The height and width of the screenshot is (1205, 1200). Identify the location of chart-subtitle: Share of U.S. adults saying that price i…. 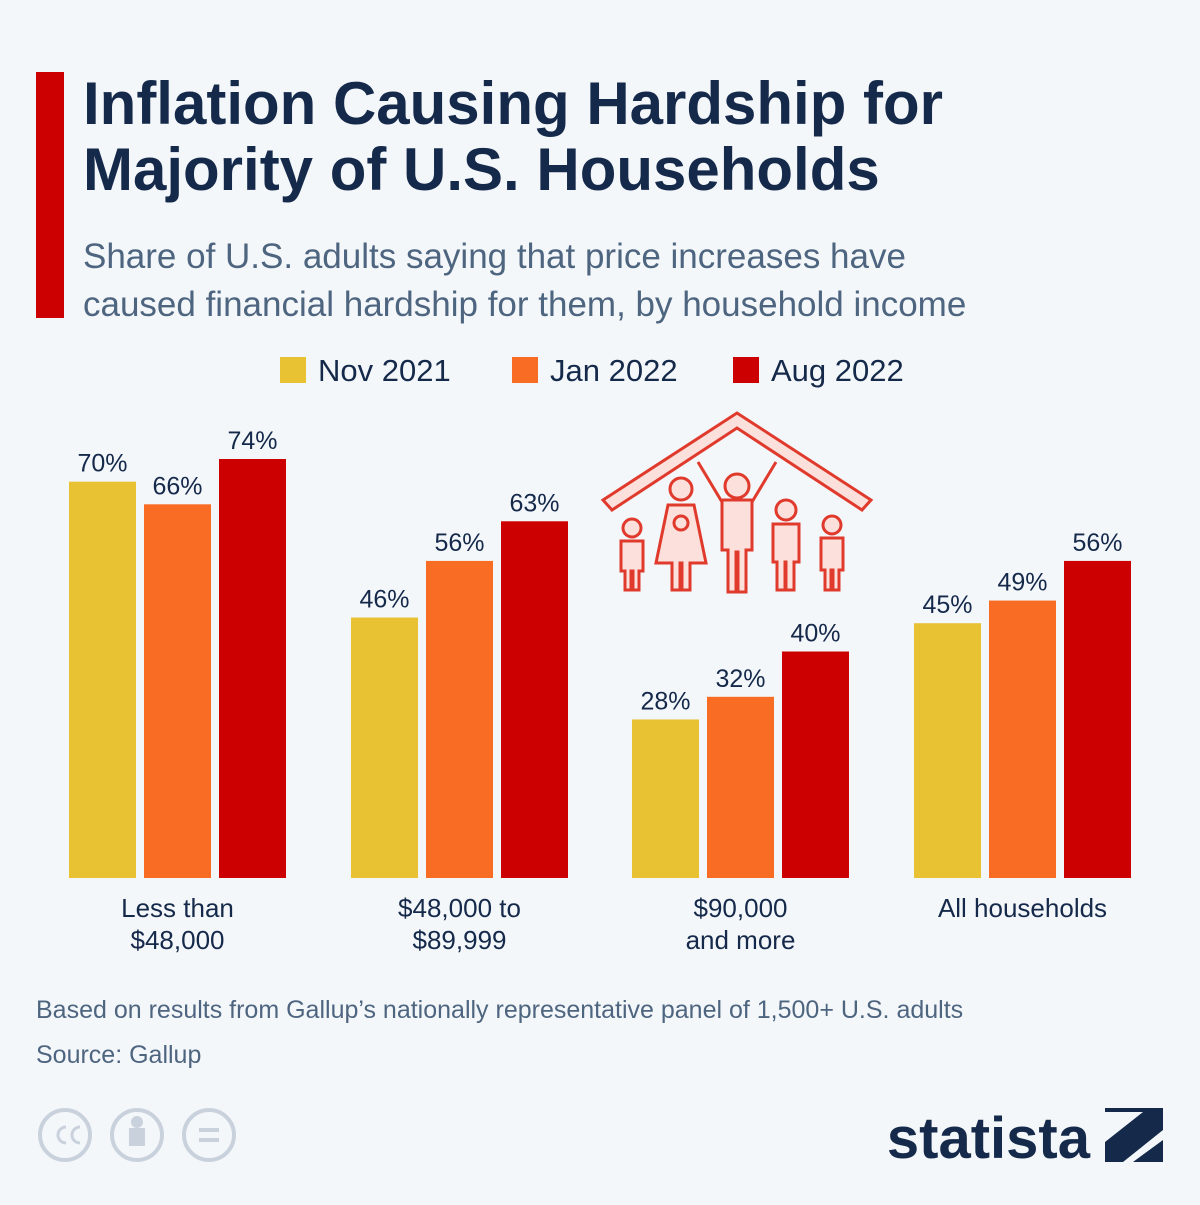
(524, 280).